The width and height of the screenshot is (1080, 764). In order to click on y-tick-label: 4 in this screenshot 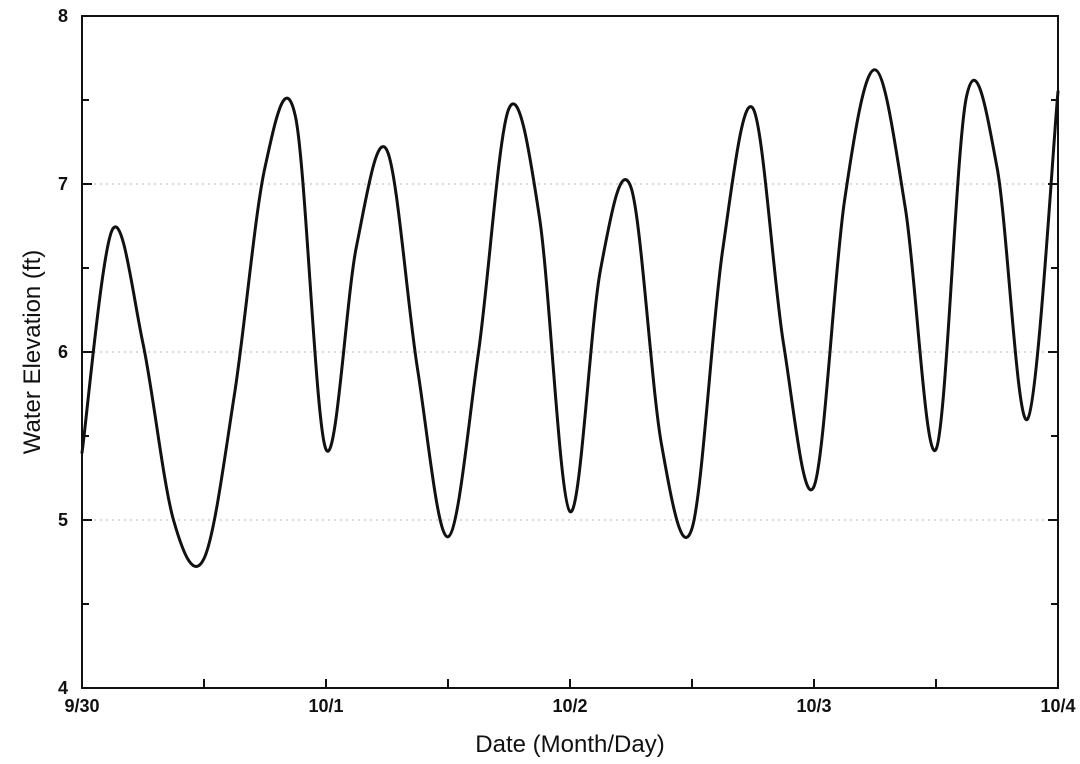, I will do `click(63, 688)`.